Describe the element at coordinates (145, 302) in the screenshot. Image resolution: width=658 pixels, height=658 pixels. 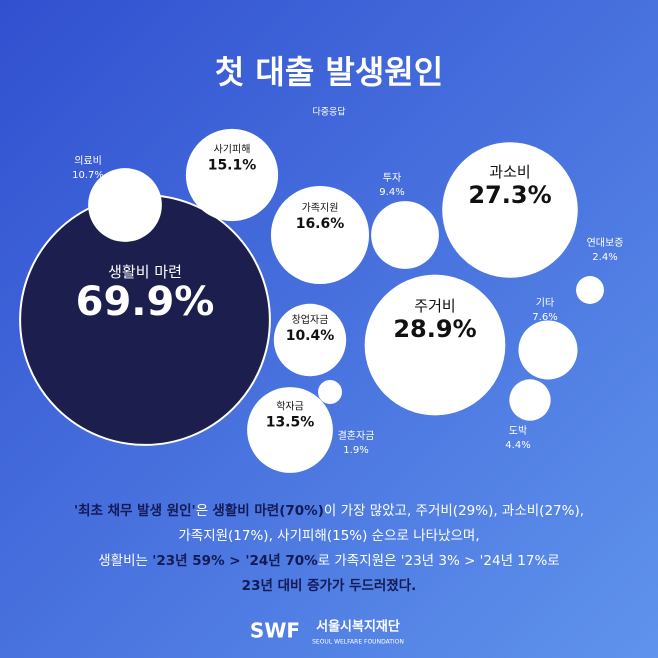
I see `value-label: 69.9%` at that location.